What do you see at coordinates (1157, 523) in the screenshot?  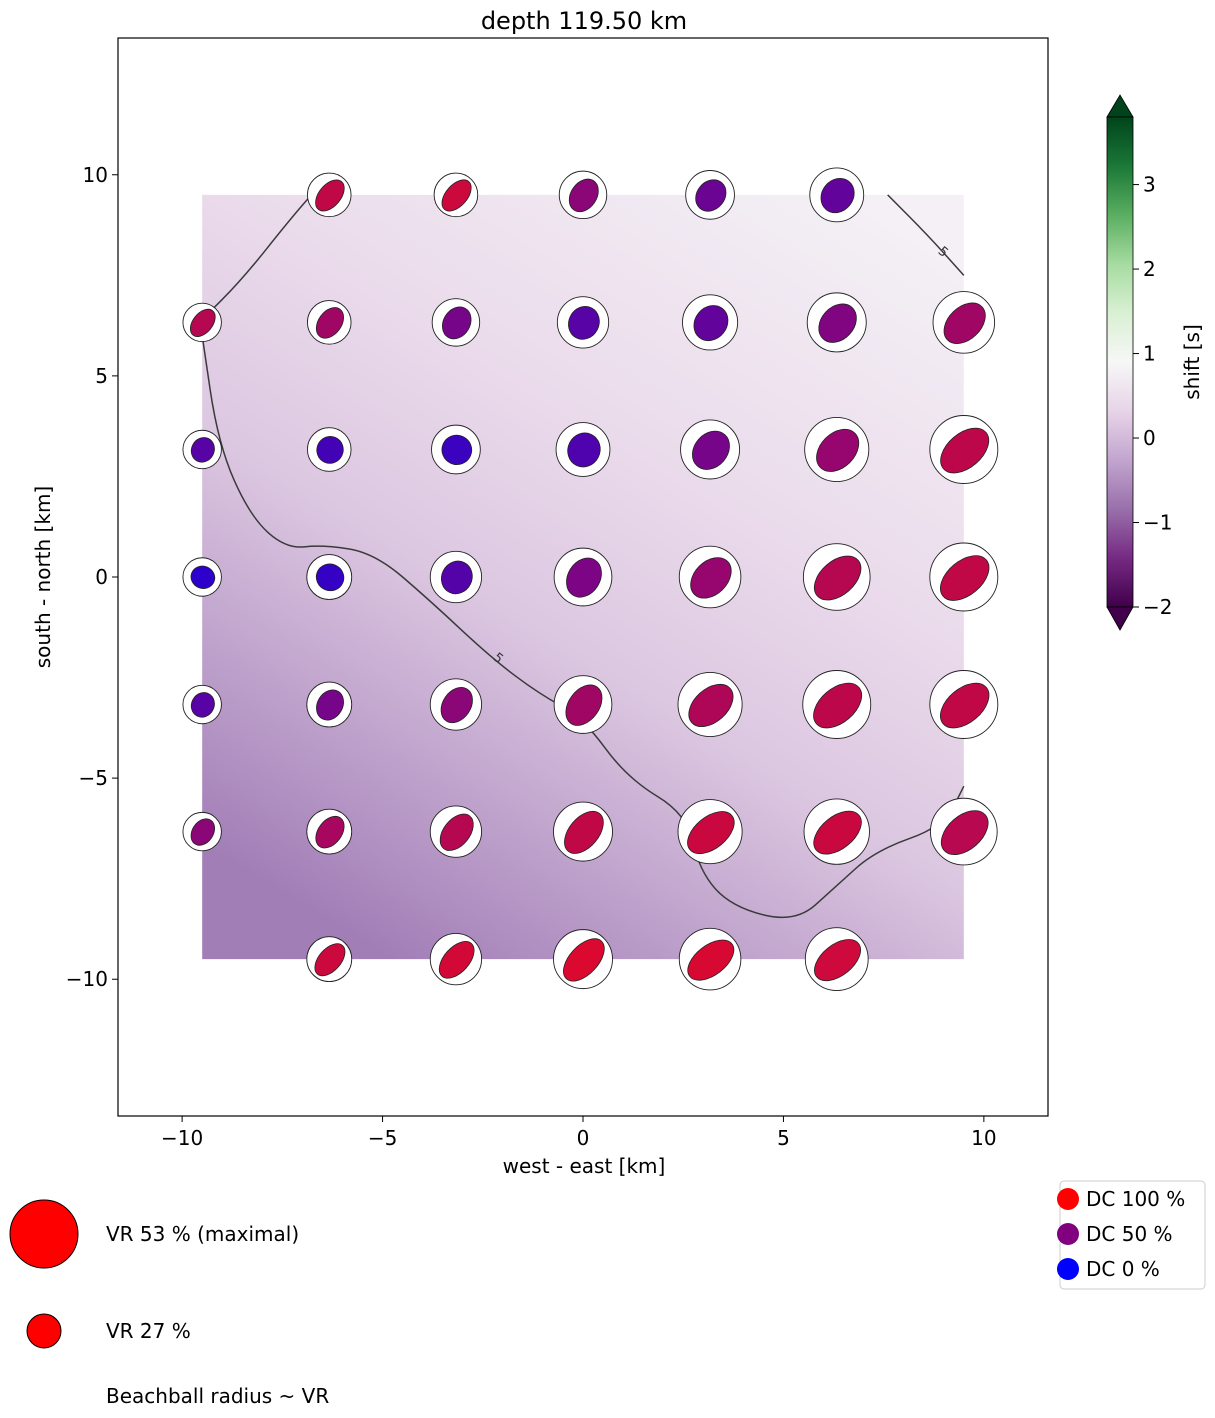 I see `colorbar-tick-label: −1` at bounding box center [1157, 523].